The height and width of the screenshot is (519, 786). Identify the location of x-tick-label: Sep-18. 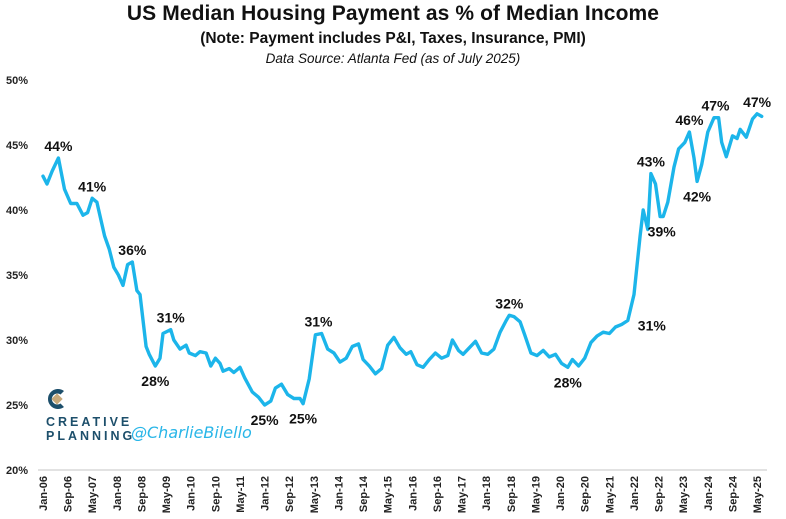
(512, 494).